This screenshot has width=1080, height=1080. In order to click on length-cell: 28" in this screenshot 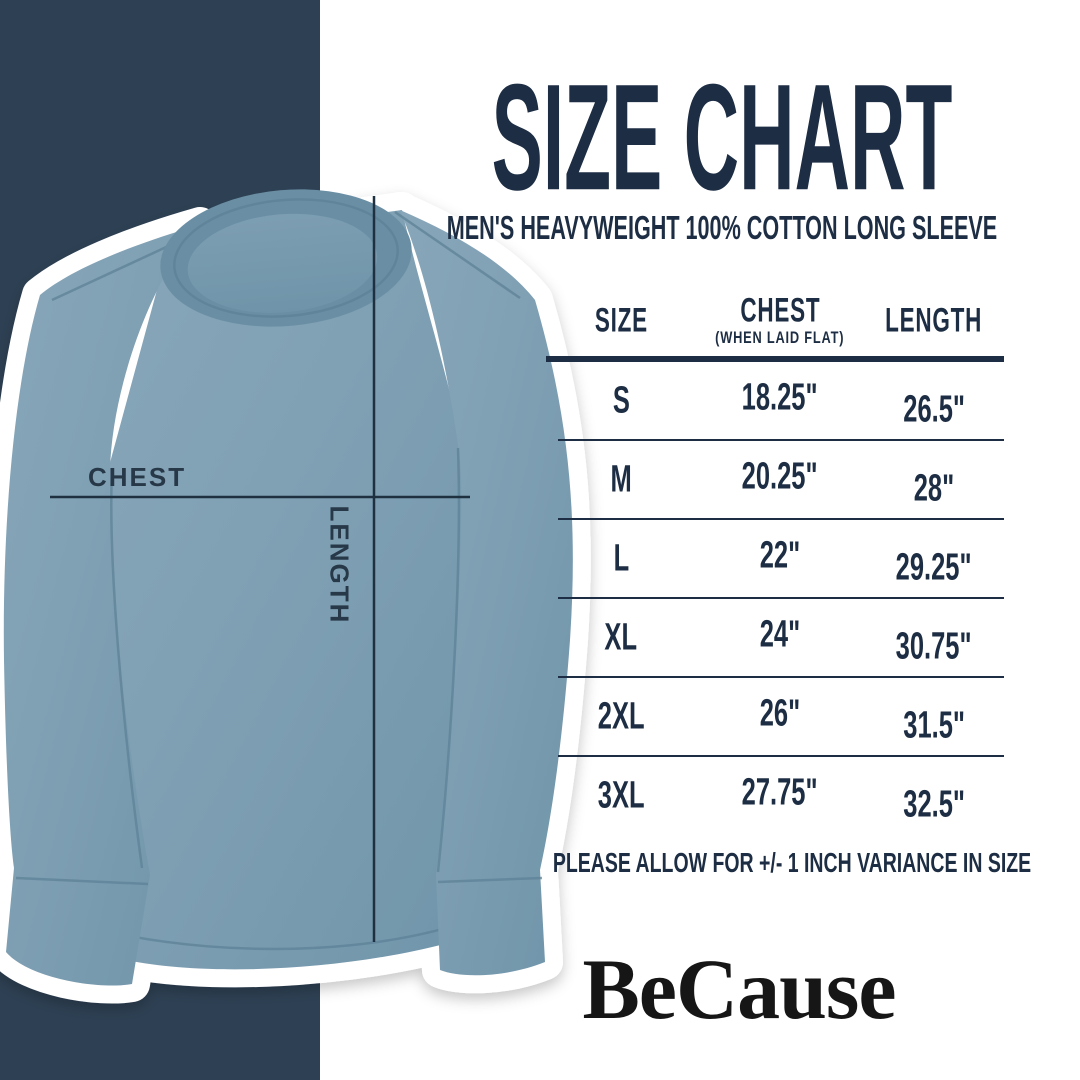, I will do `click(934, 485)`.